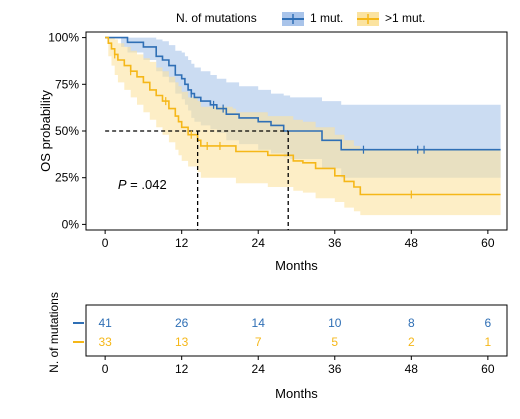 The image size is (520, 419). I want to click on x-tick-label-60: 60, so click(488, 243).